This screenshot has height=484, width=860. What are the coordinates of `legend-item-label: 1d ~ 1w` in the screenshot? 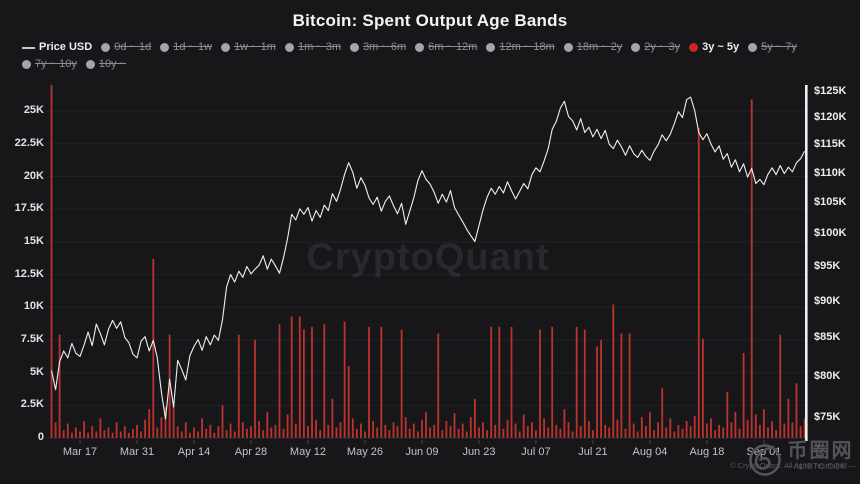 It's located at (193, 47).